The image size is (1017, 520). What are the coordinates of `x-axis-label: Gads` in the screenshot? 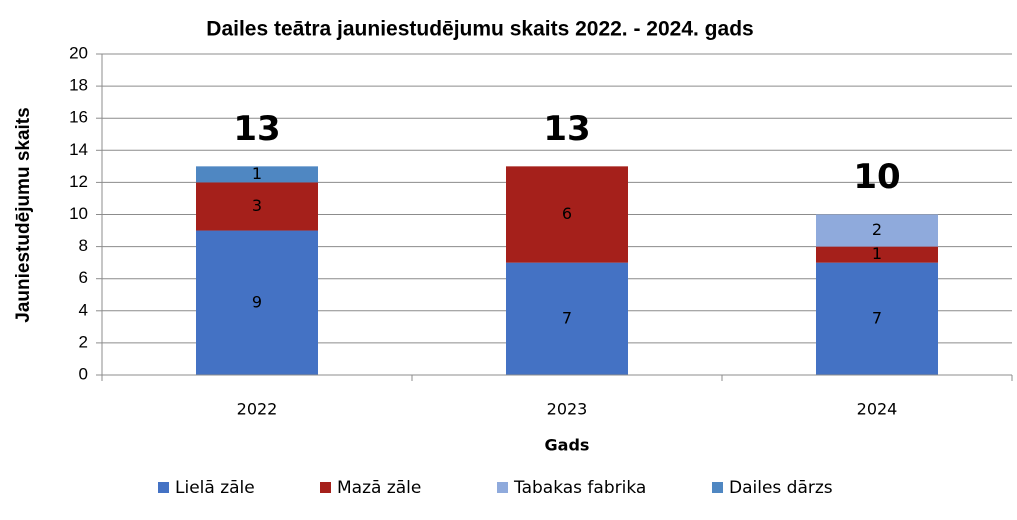 It's located at (567, 445).